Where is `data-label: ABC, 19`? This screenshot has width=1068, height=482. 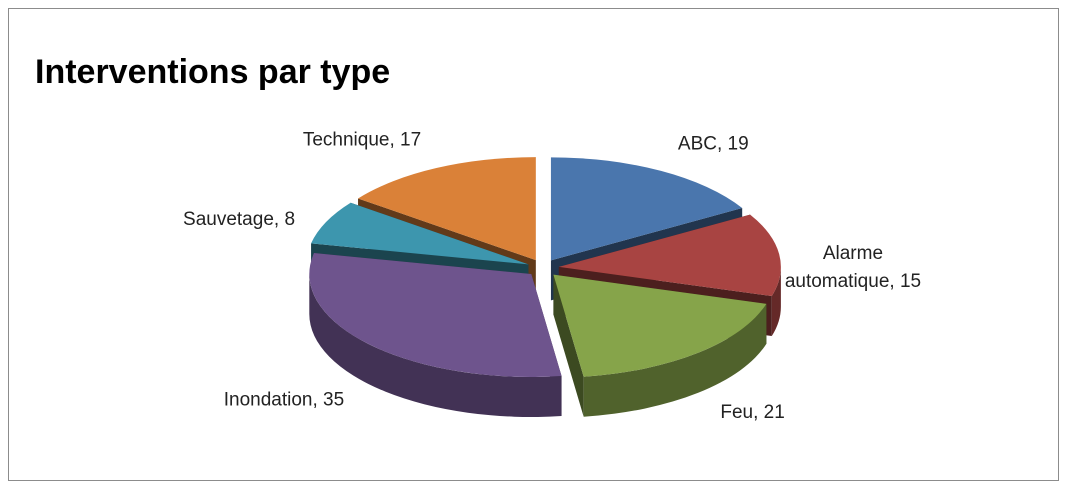
data-label: ABC, 19 is located at coordinates (713, 144).